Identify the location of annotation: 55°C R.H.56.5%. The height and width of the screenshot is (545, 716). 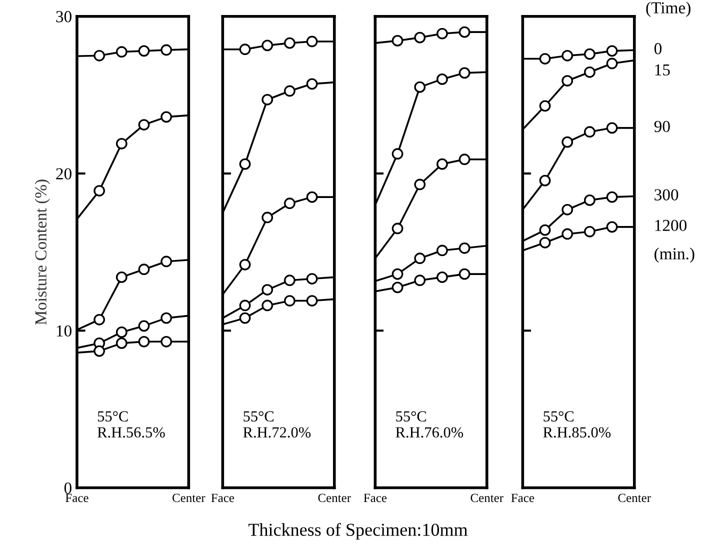
(131, 424).